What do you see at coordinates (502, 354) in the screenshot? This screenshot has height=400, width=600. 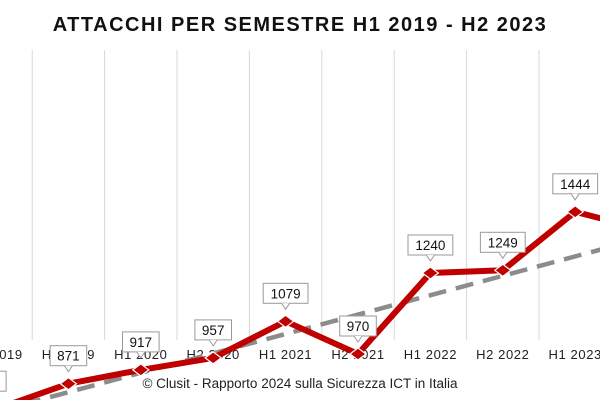 I see `x-tick-label: H2 2022` at bounding box center [502, 354].